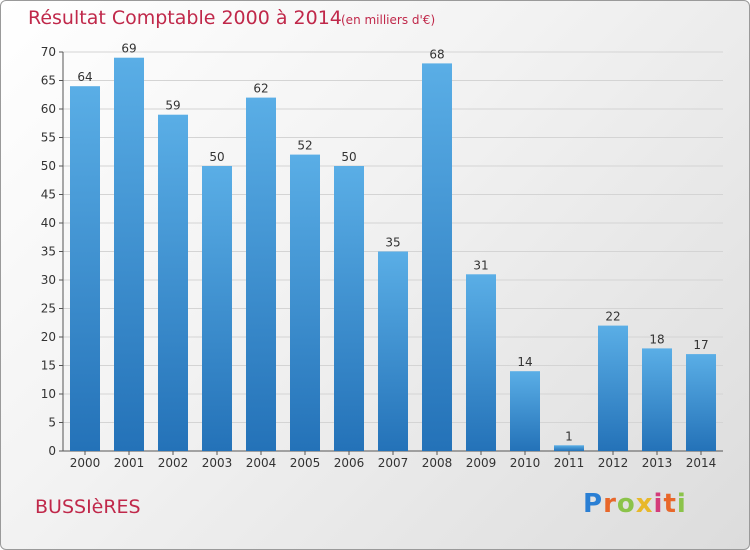  Describe the element at coordinates (128, 49) in the screenshot. I see `value-label: 69` at that location.